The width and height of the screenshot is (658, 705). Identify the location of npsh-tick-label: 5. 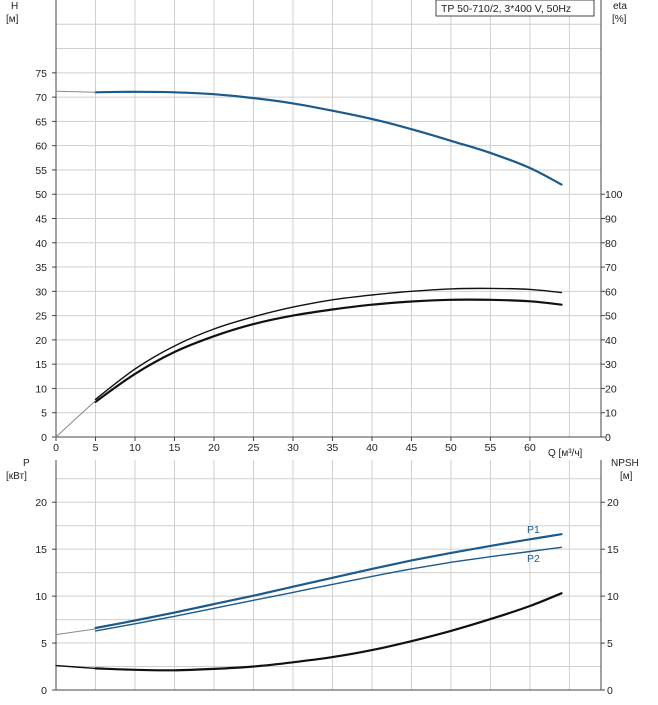
(610, 644).